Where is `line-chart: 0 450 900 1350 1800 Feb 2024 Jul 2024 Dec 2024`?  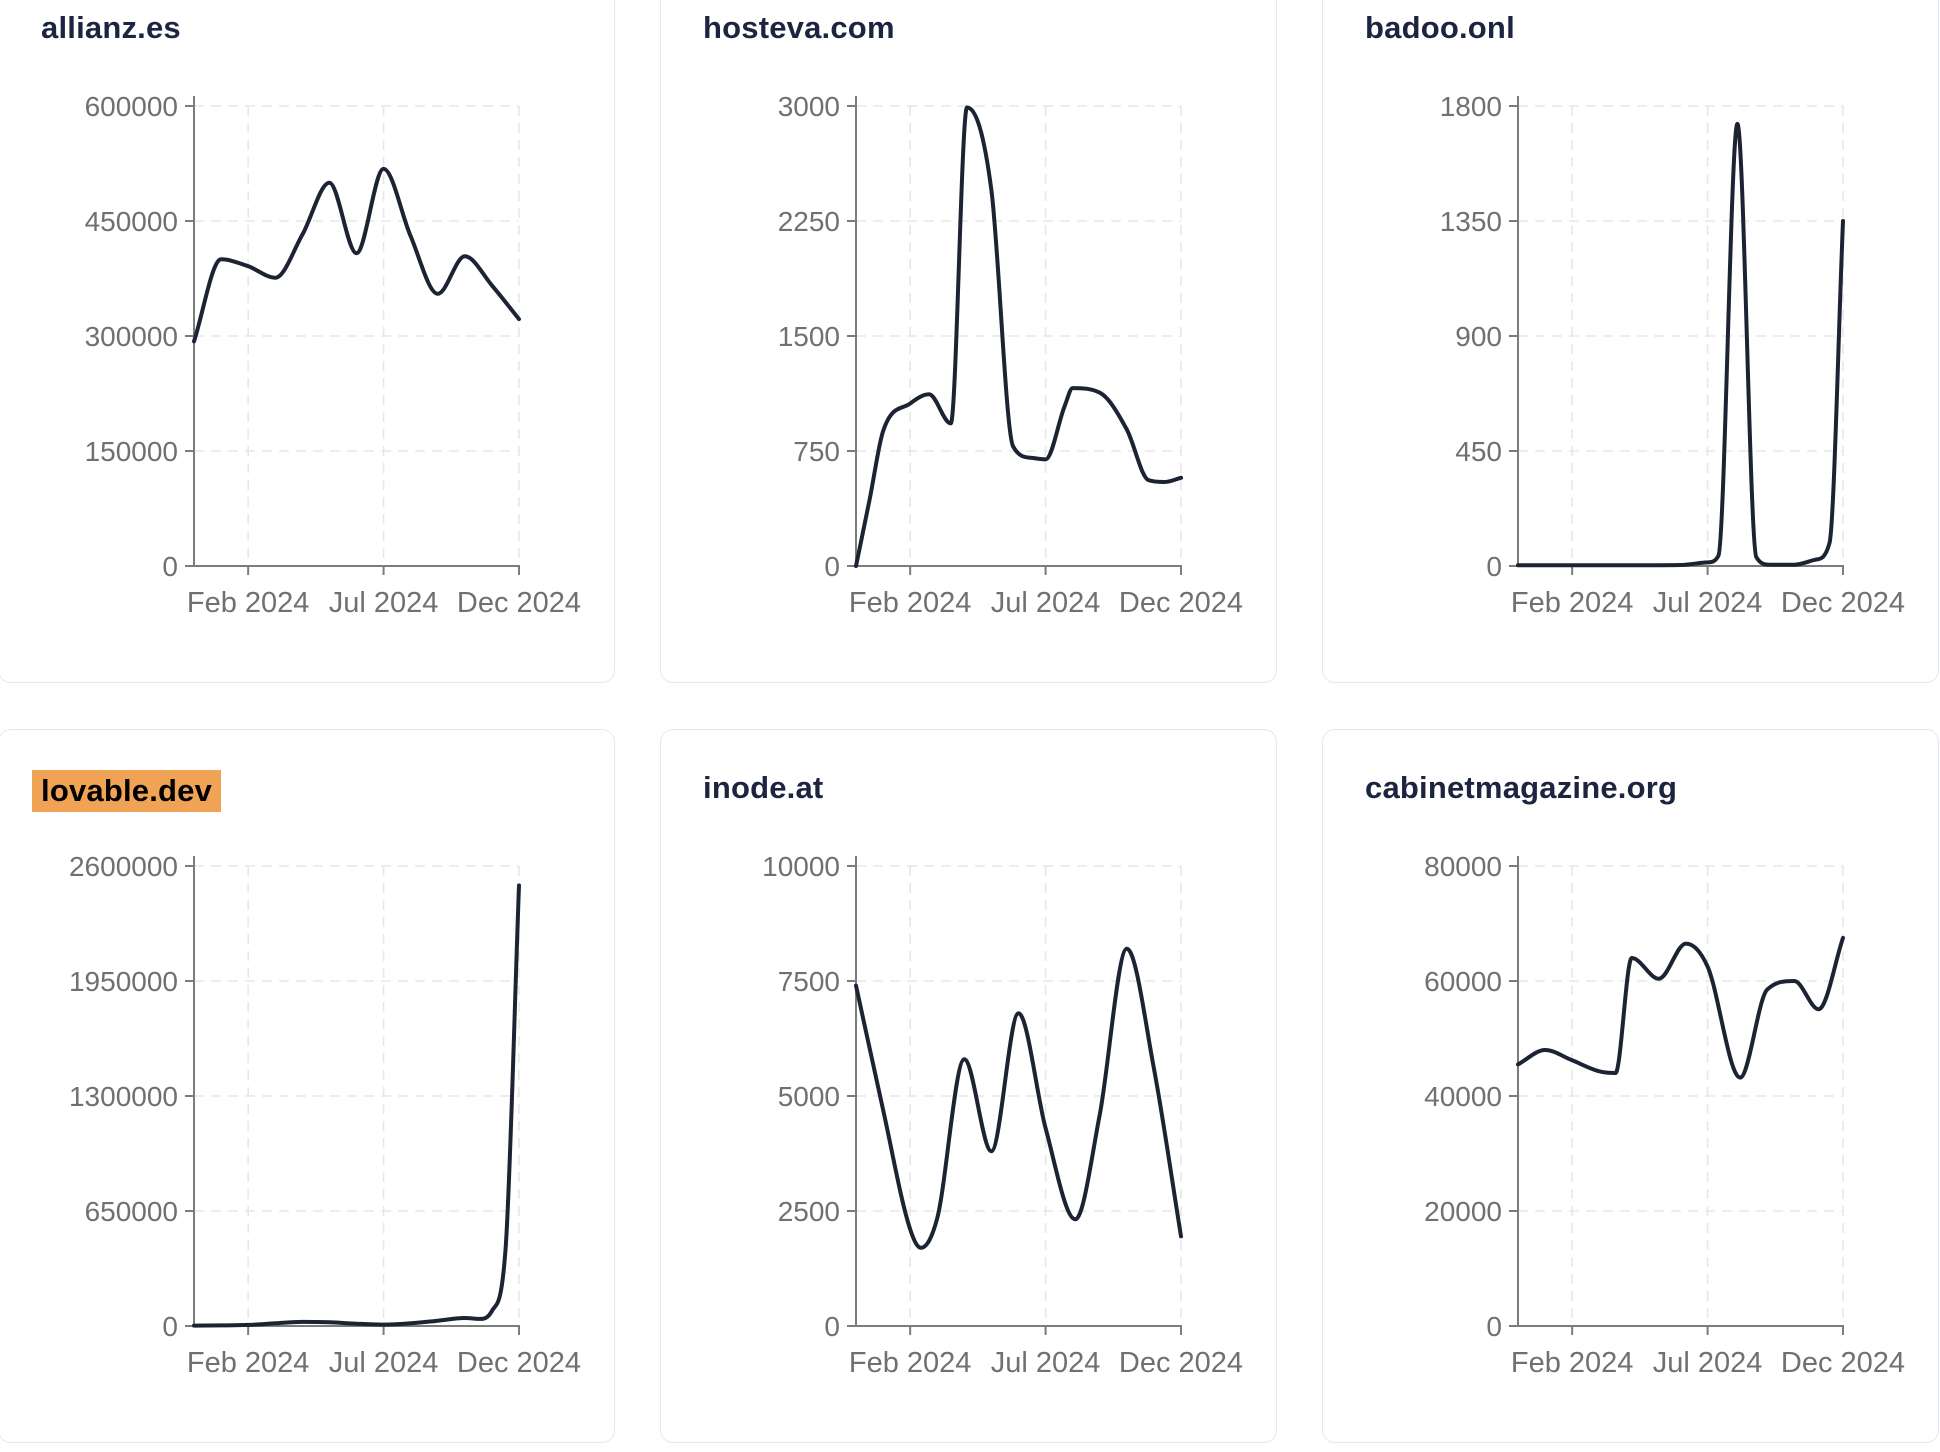 line-chart: 0 450 900 1350 1800 Feb 2024 Jul 2024 Dec 2024 is located at coordinates (1672, 355).